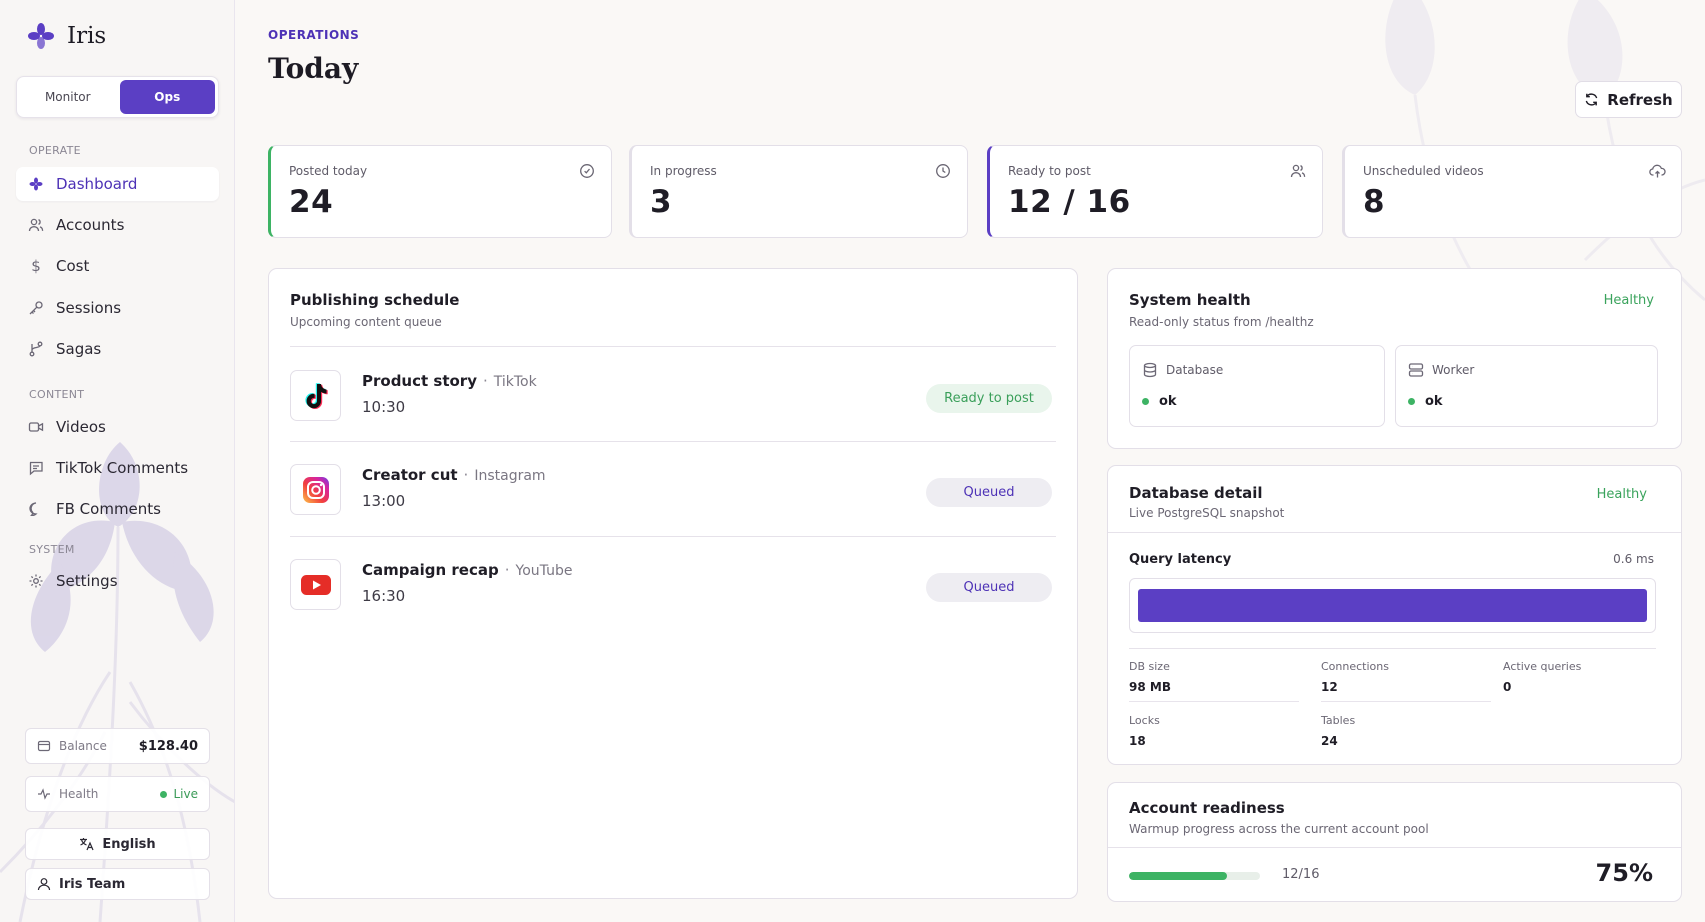 Image resolution: width=1705 pixels, height=922 pixels. Describe the element at coordinates (117, 427) in the screenshot. I see `sidebar-item-videos: Videos` at that location.